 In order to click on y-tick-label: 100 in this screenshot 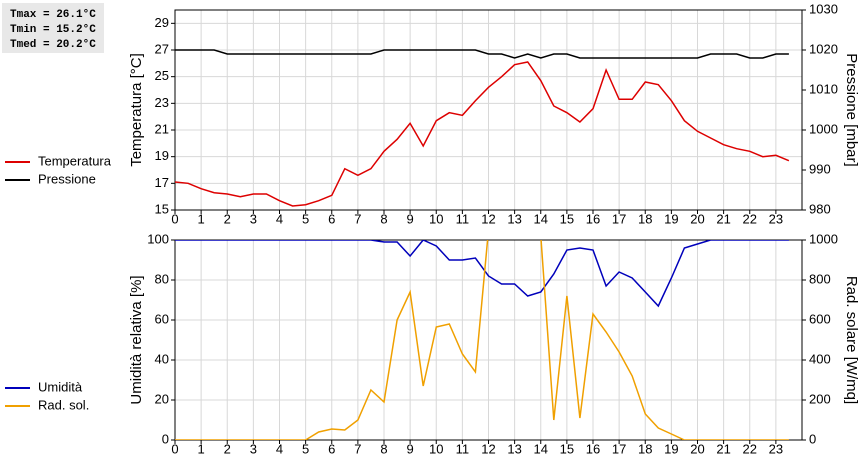, I will do `click(158, 238)`.